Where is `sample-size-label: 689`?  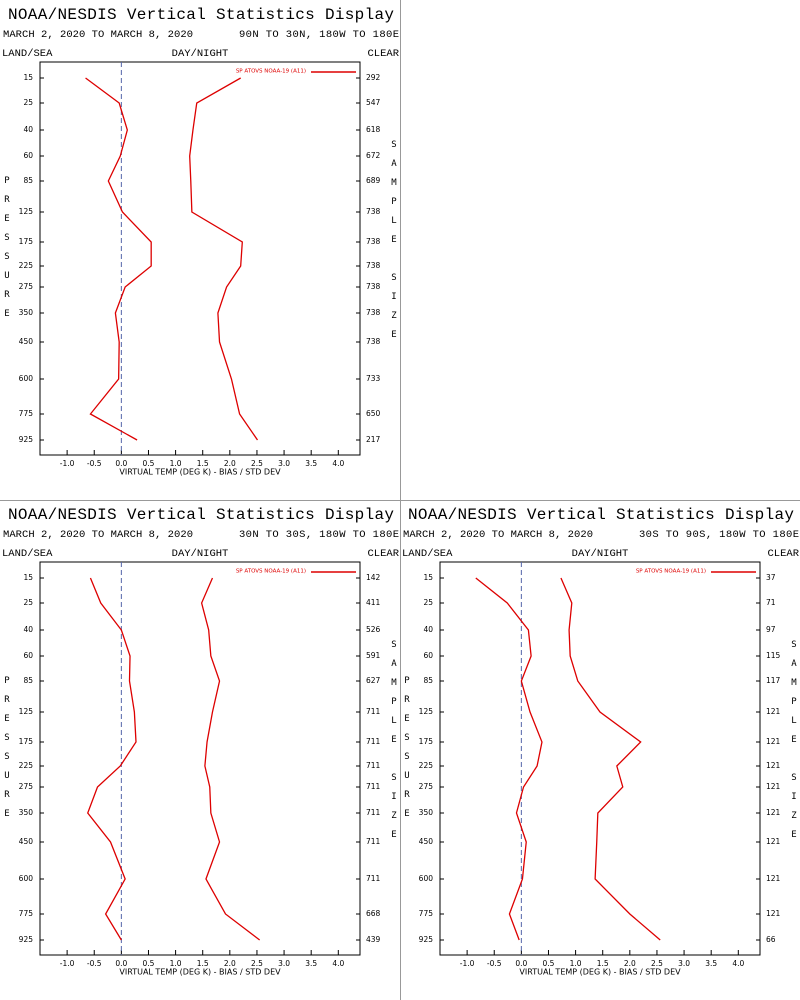 sample-size-label: 689 is located at coordinates (373, 180).